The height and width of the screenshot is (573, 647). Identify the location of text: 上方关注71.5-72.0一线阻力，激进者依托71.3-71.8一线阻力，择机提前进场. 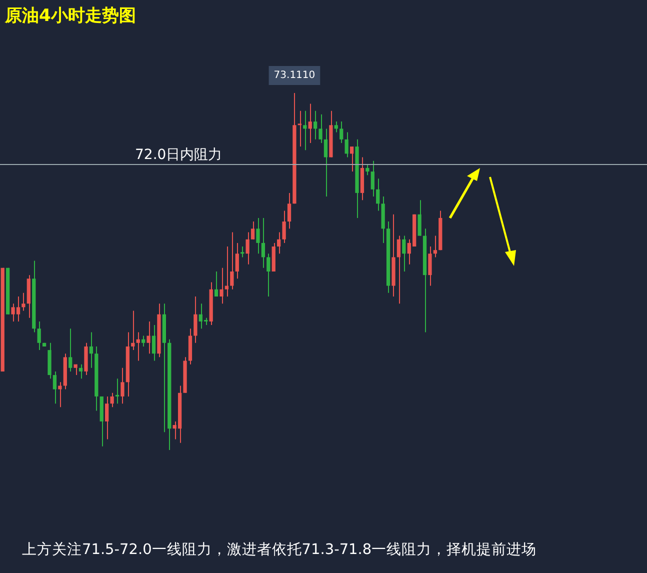
(279, 549).